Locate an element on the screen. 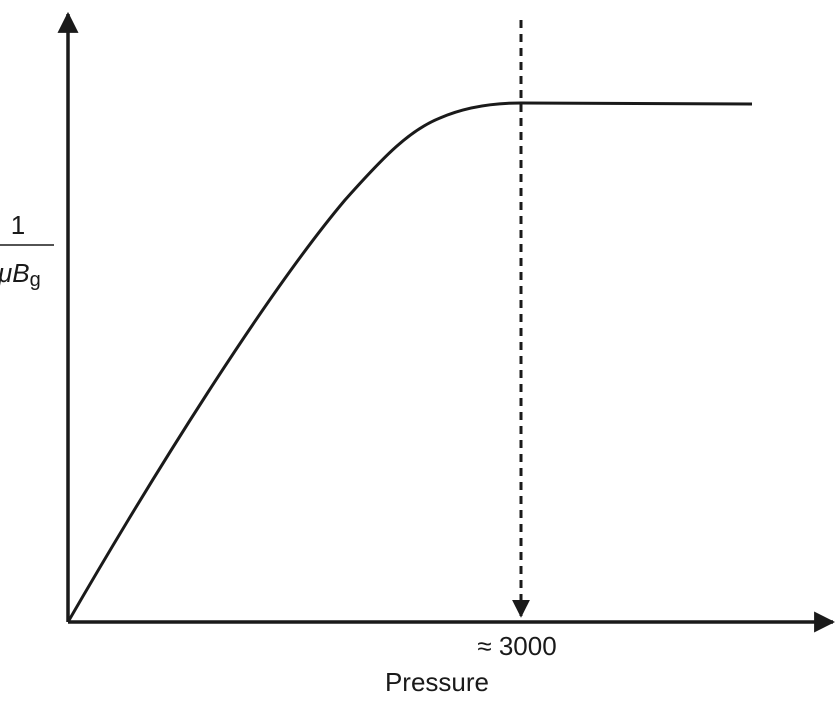 This screenshot has width=837, height=726. x-axis-label: Pressure is located at coordinates (437, 682).